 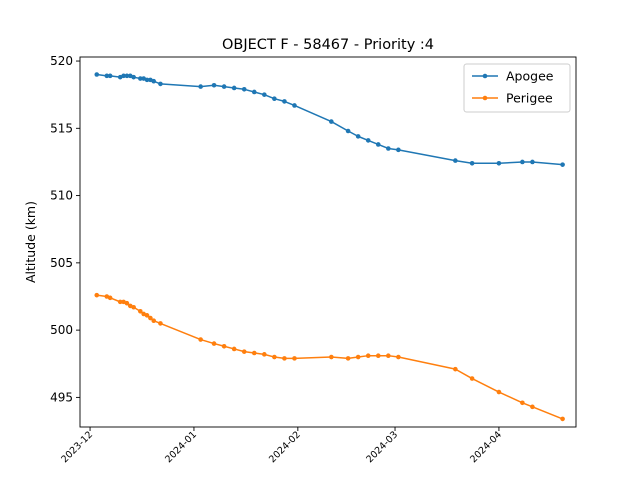 What do you see at coordinates (61, 61) in the screenshot?
I see `y-tick-label: 520` at bounding box center [61, 61].